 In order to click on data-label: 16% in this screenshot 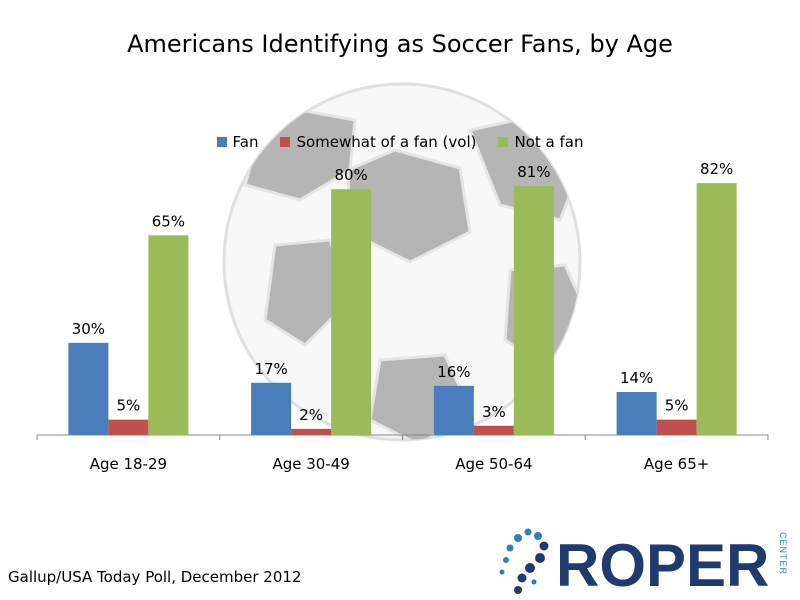, I will do `click(453, 372)`.